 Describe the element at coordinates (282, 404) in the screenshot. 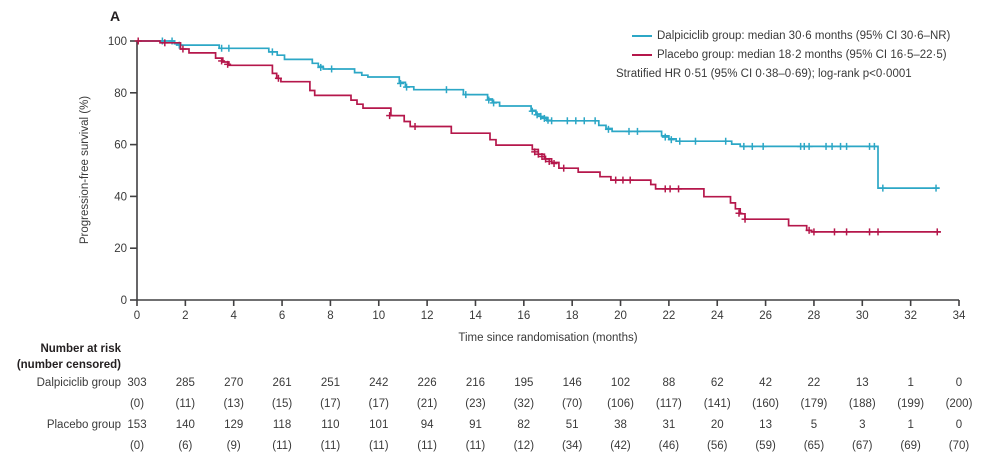

I see `censored-count-cell: (15)` at that location.